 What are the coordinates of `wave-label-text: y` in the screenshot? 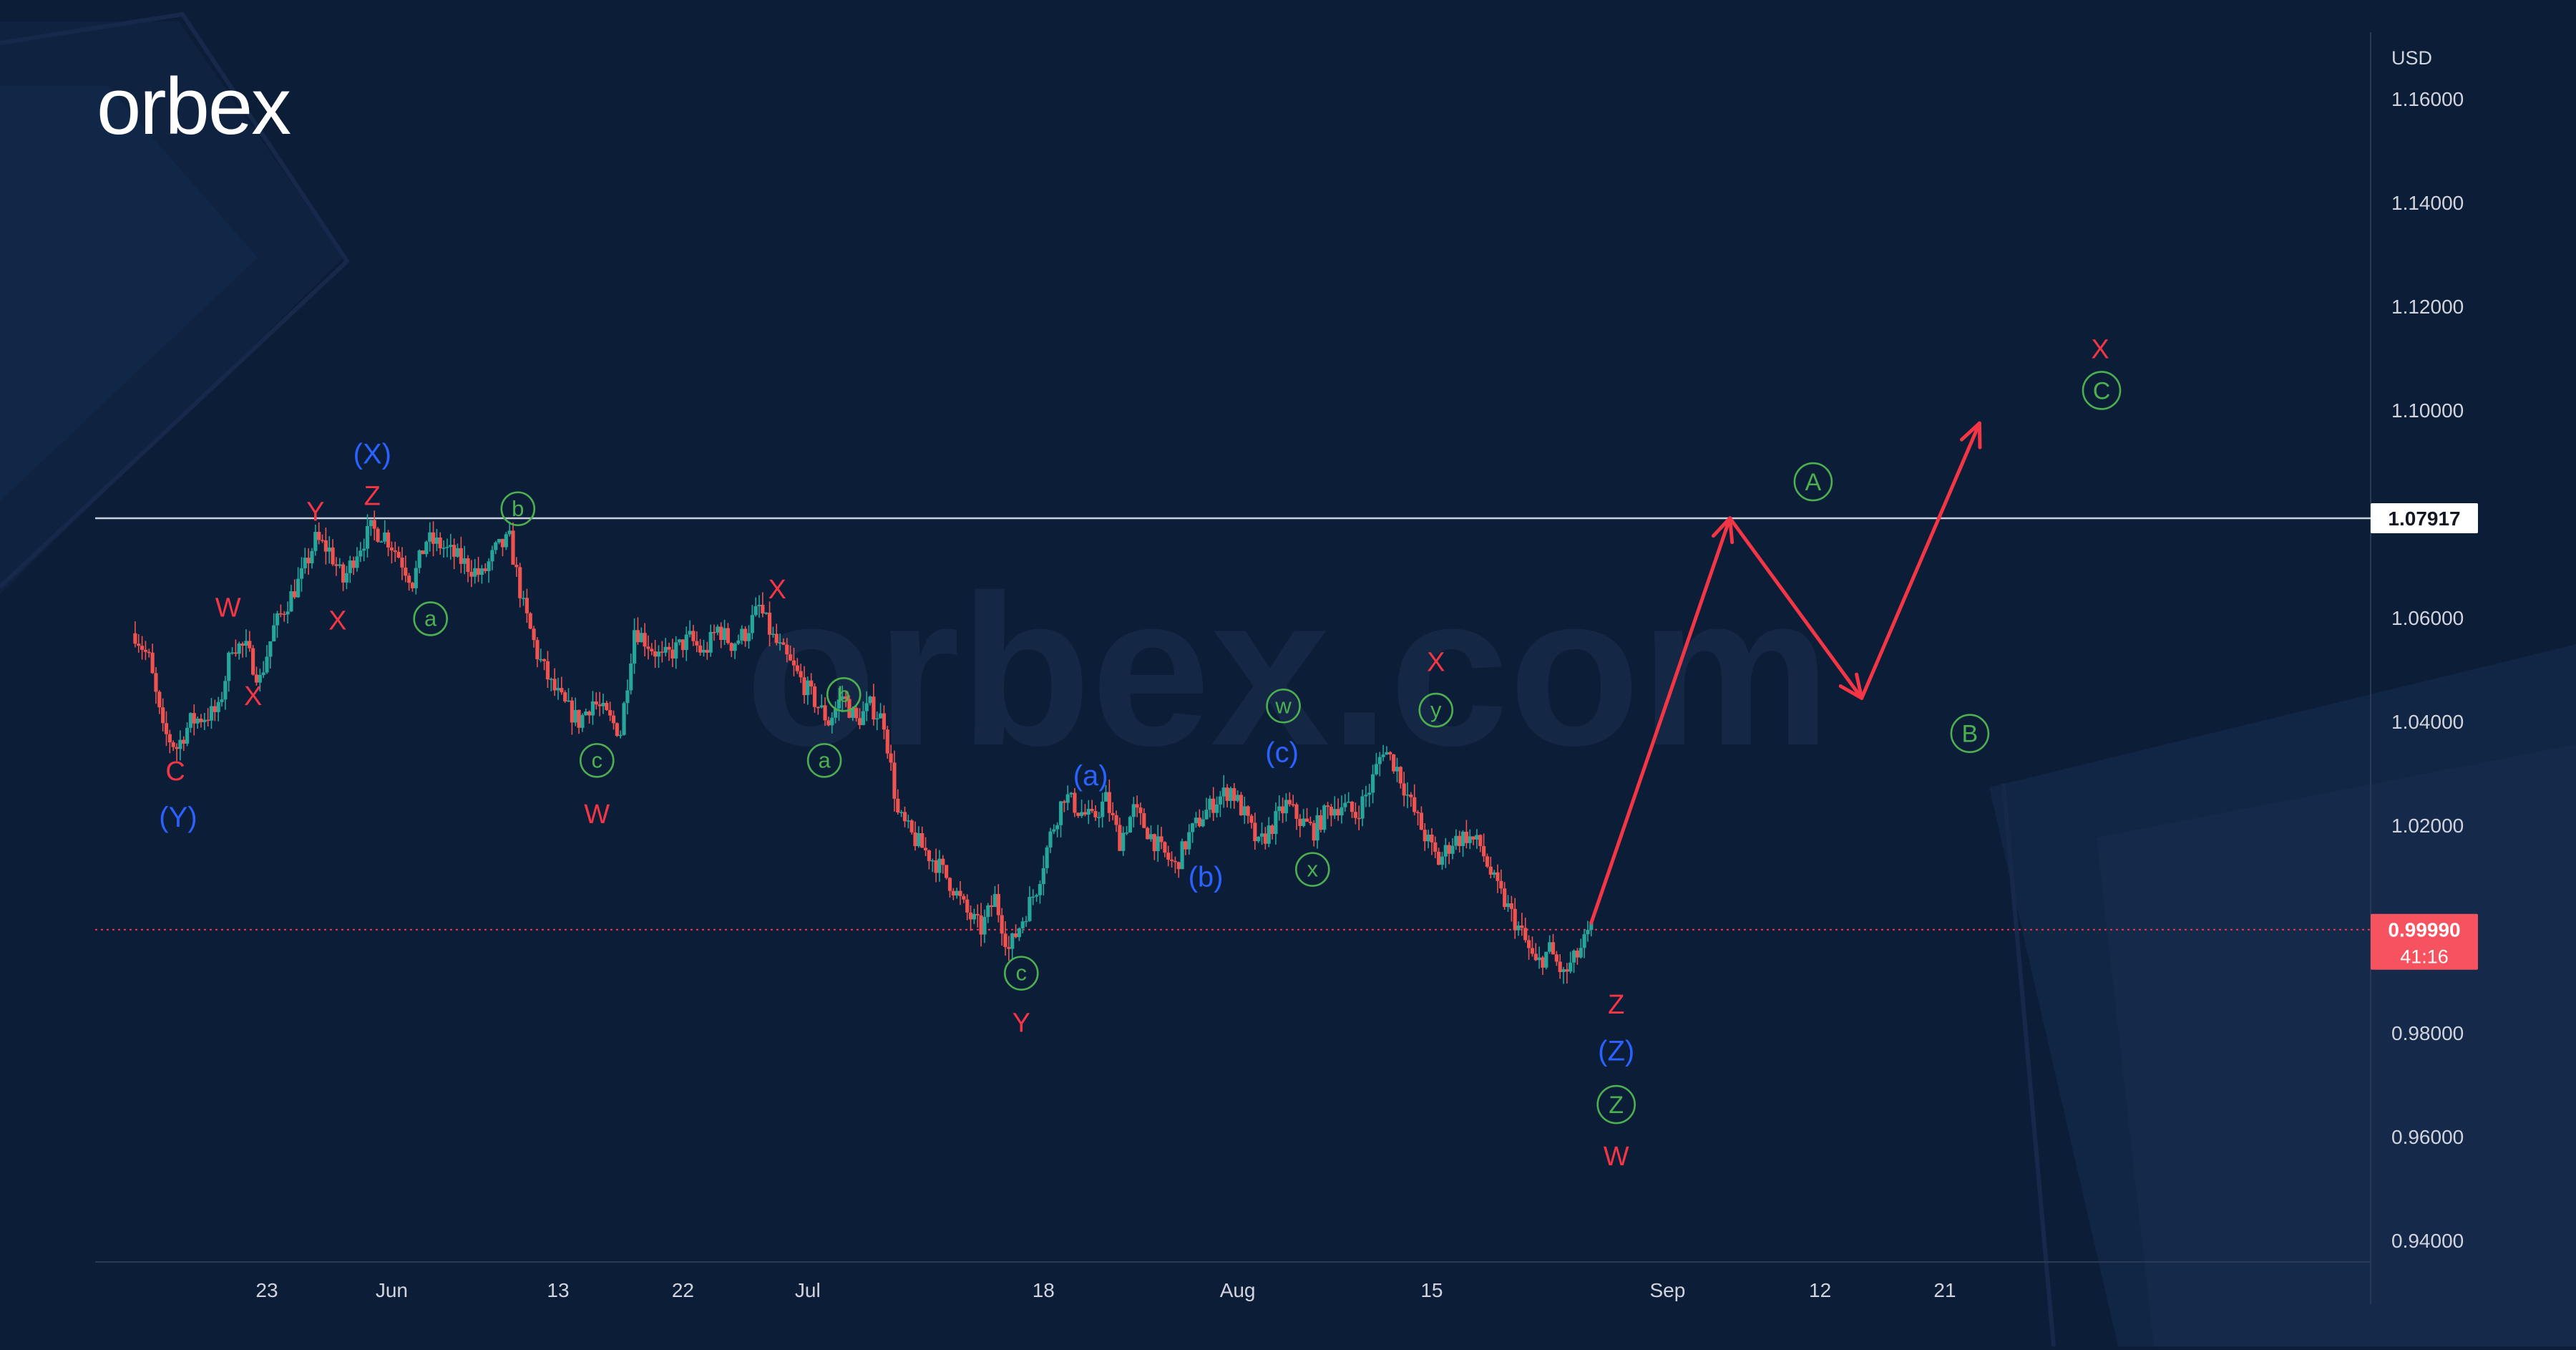 It's located at (1436, 709).